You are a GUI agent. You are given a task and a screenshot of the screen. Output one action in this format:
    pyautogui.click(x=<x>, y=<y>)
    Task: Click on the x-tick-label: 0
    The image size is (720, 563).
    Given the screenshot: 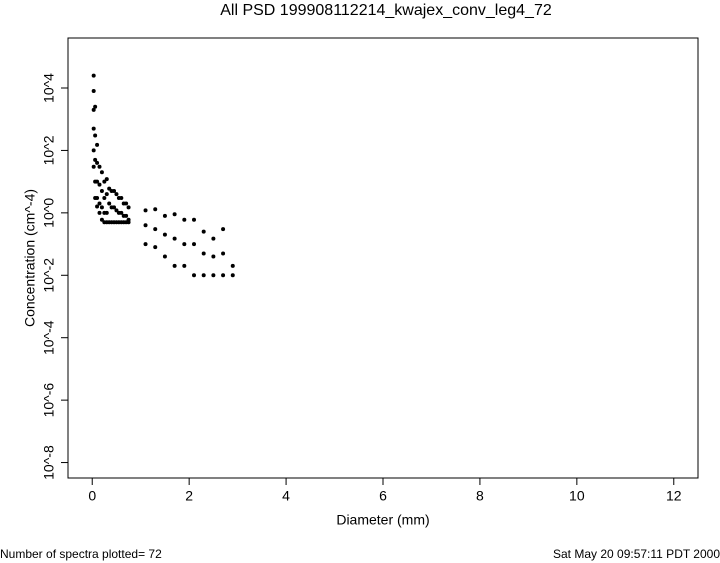 What is the action you would take?
    pyautogui.click(x=92, y=496)
    